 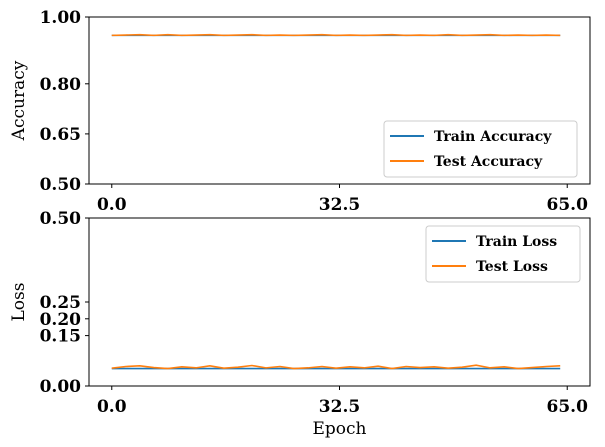 I want to click on x-axis-label: Epoch, so click(x=340, y=429).